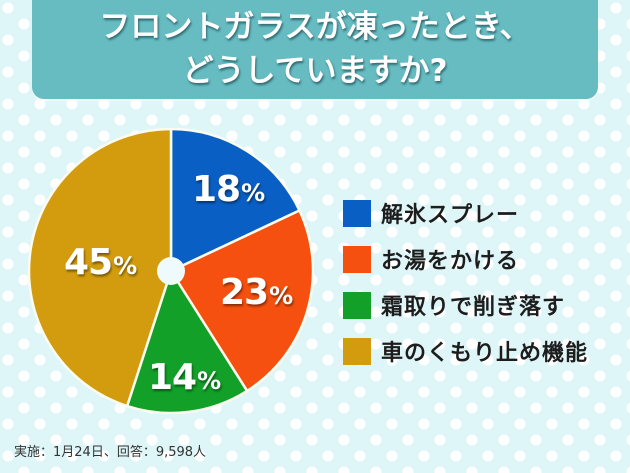 Image resolution: width=630 pixels, height=473 pixels. I want to click on survey-footnote: 実施：1月24日、回答：9,598人, so click(110, 452).